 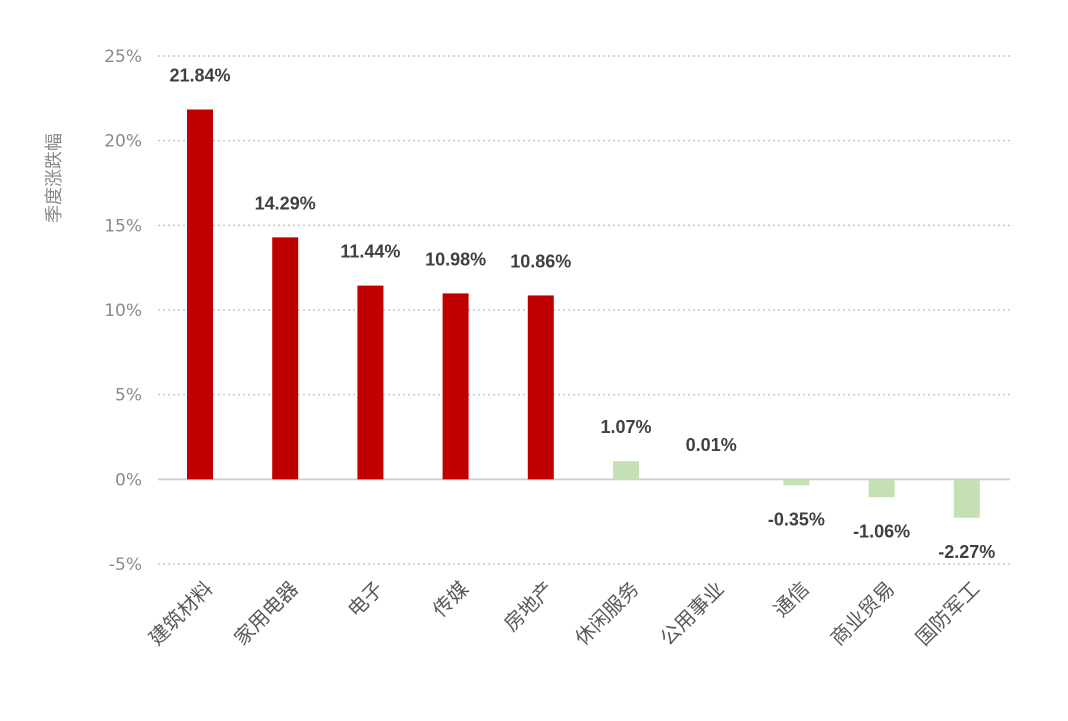 I want to click on y-tick-label: 0%, so click(x=128, y=480).